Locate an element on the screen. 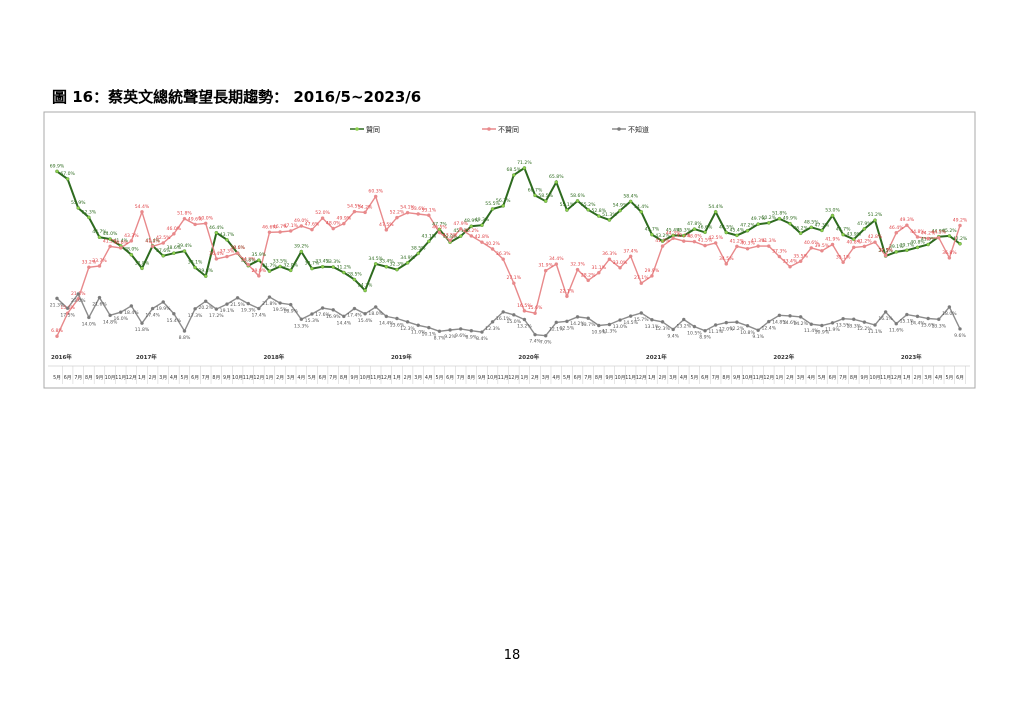 The width and height of the screenshot is (1024, 724). x-tick-label: 3月 is located at coordinates (418, 378).